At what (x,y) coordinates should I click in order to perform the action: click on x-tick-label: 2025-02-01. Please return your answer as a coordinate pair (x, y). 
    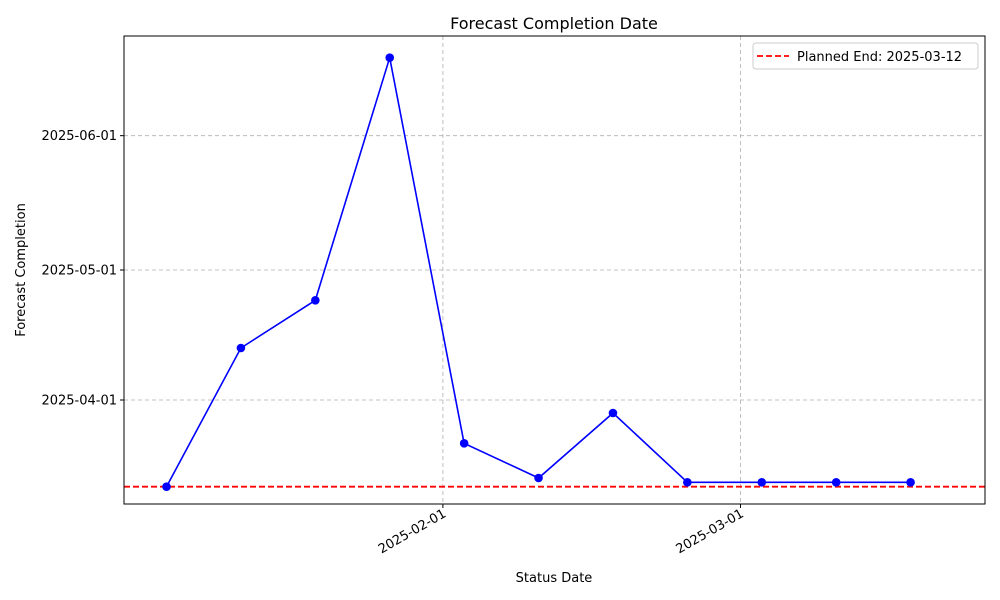
    Looking at the image, I should click on (412, 531).